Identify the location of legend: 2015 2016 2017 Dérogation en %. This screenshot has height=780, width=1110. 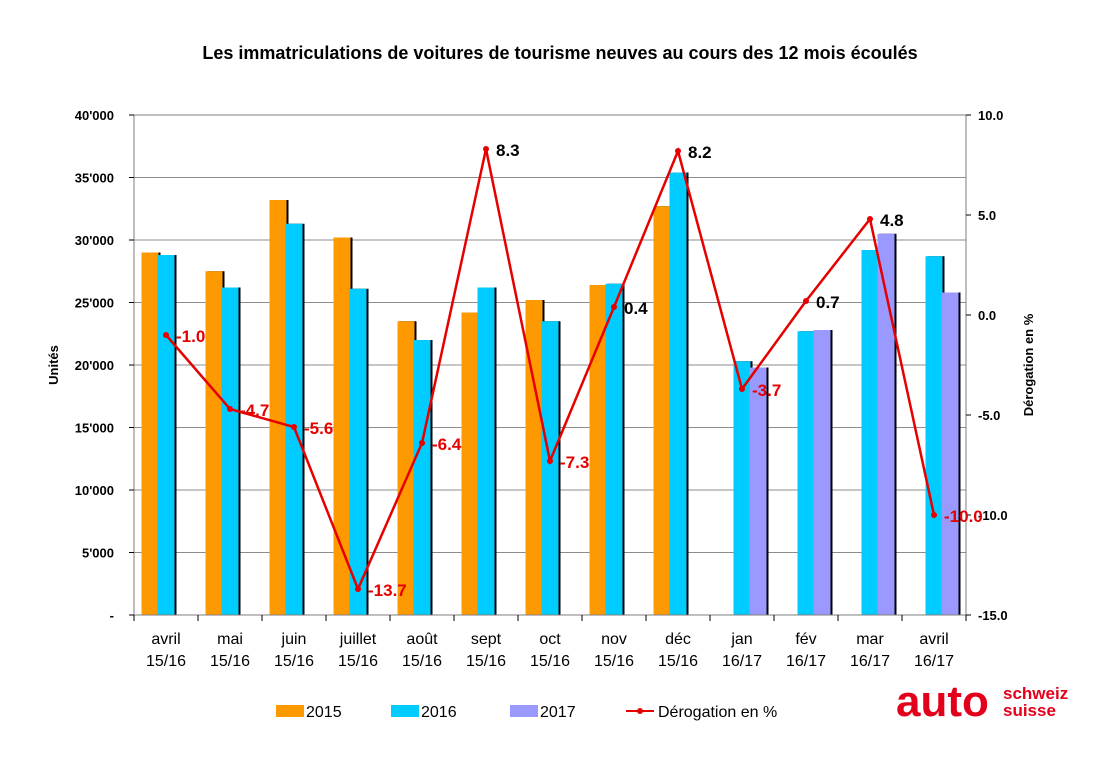
(526, 712).